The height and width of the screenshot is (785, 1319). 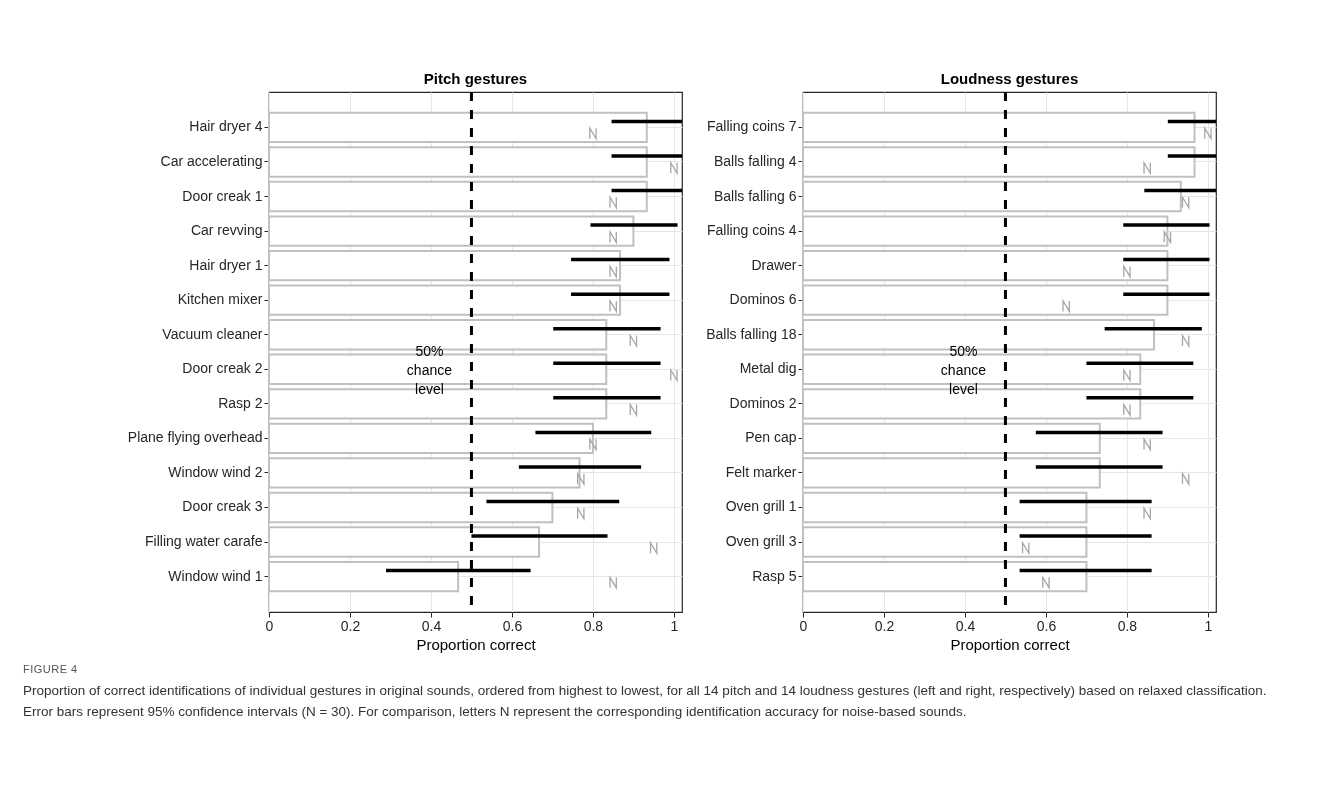 What do you see at coordinates (204, 541) in the screenshot?
I see `y-tick-label: Filling water carafe` at bounding box center [204, 541].